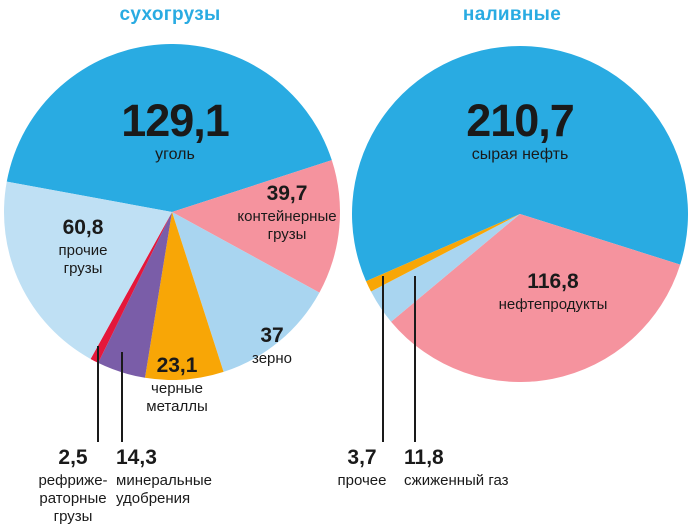 Image resolution: width=699 pixels, height=532 pixels. What do you see at coordinates (456, 481) in the screenshot?
I see `name-liquefied-gas: сжиженный газ` at bounding box center [456, 481].